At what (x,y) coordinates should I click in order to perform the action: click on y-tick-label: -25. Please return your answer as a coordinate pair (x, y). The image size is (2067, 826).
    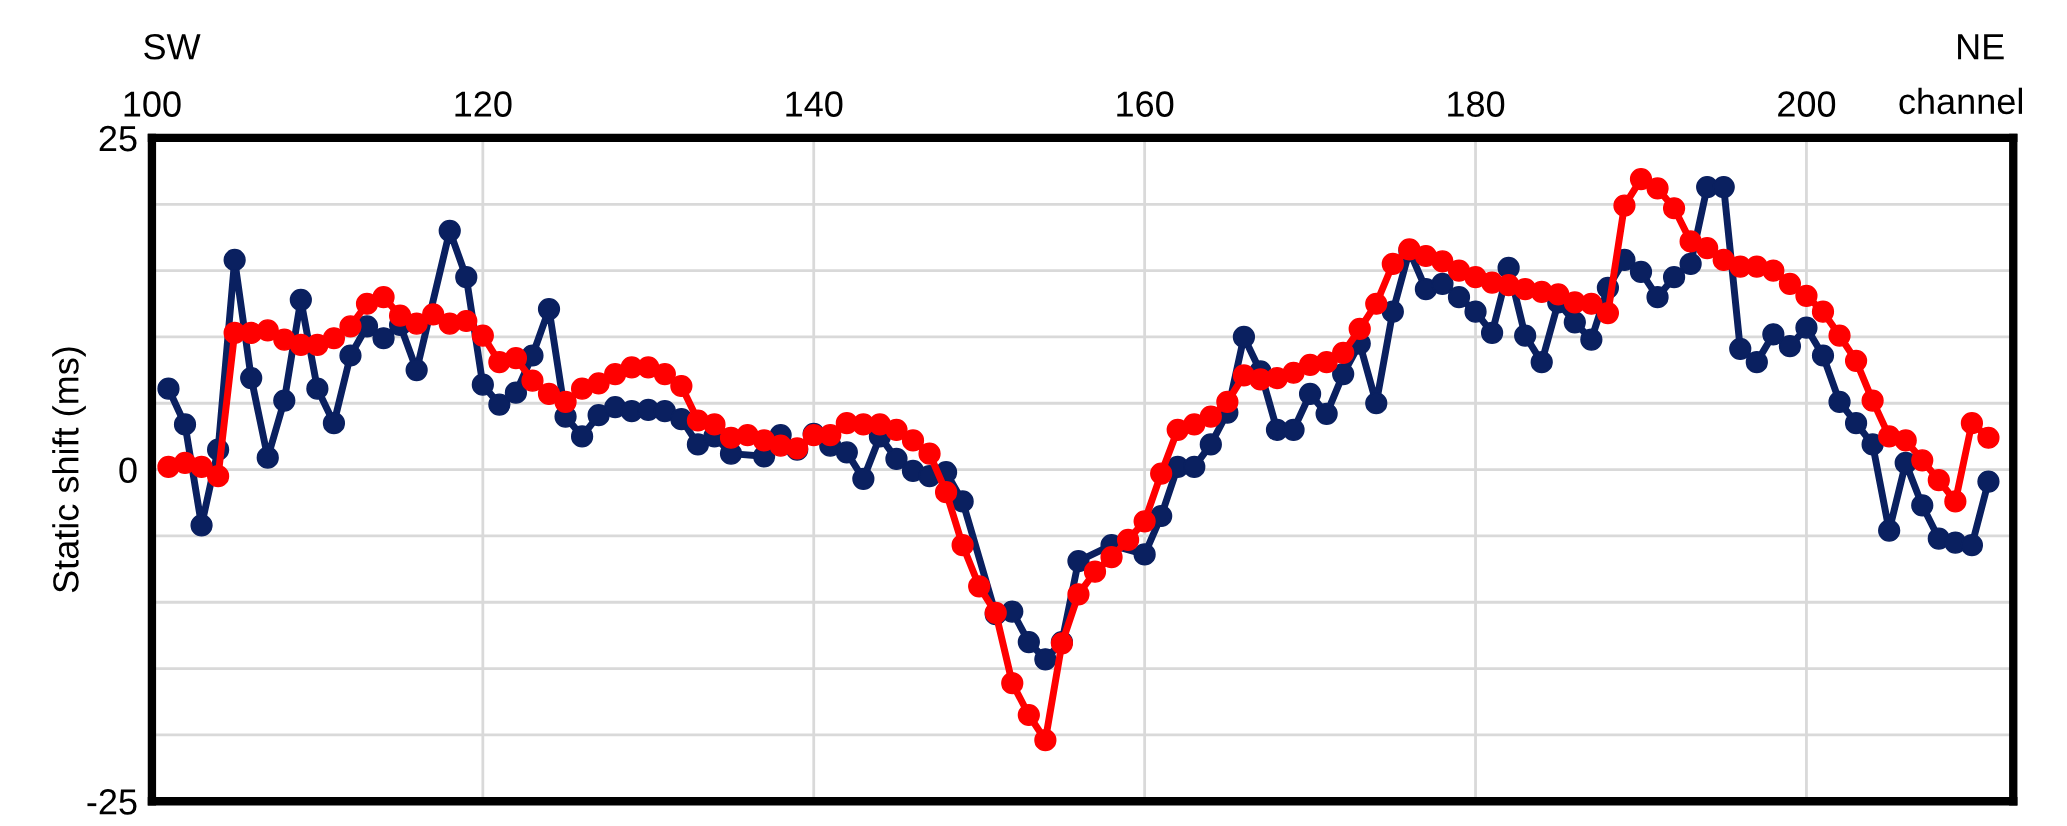
    Looking at the image, I should click on (112, 802).